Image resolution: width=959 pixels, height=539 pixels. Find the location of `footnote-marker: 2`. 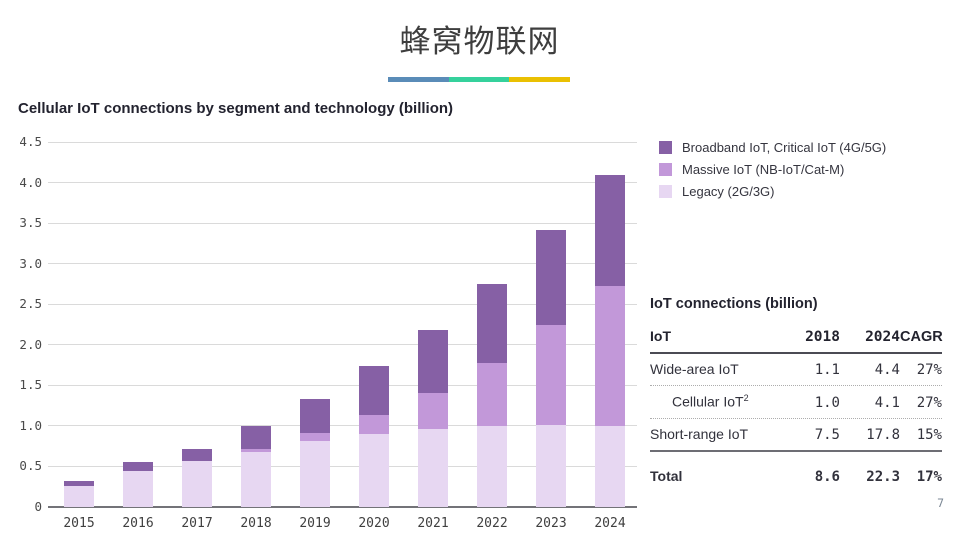

footnote-marker: 2 is located at coordinates (746, 398).